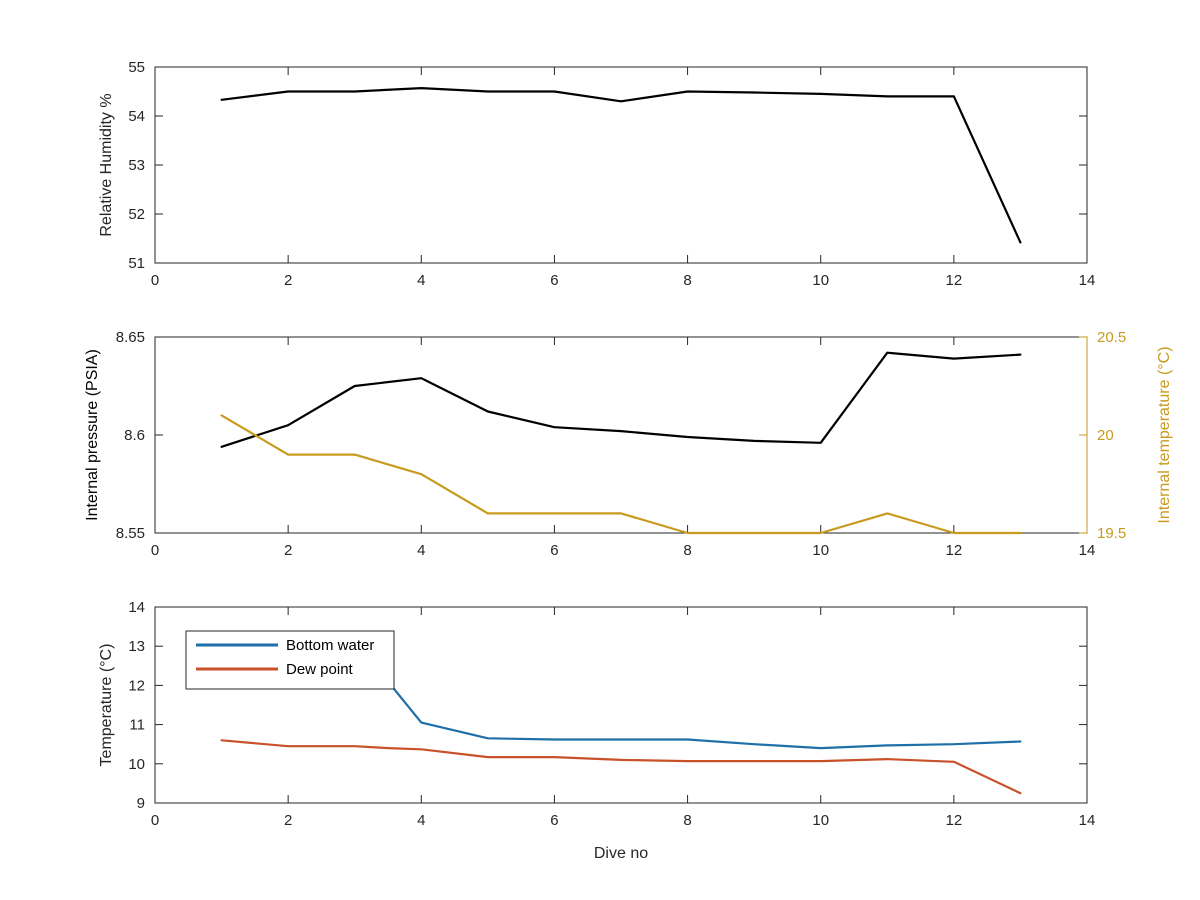  I want to click on y-tick-label: 8.65, so click(130, 337).